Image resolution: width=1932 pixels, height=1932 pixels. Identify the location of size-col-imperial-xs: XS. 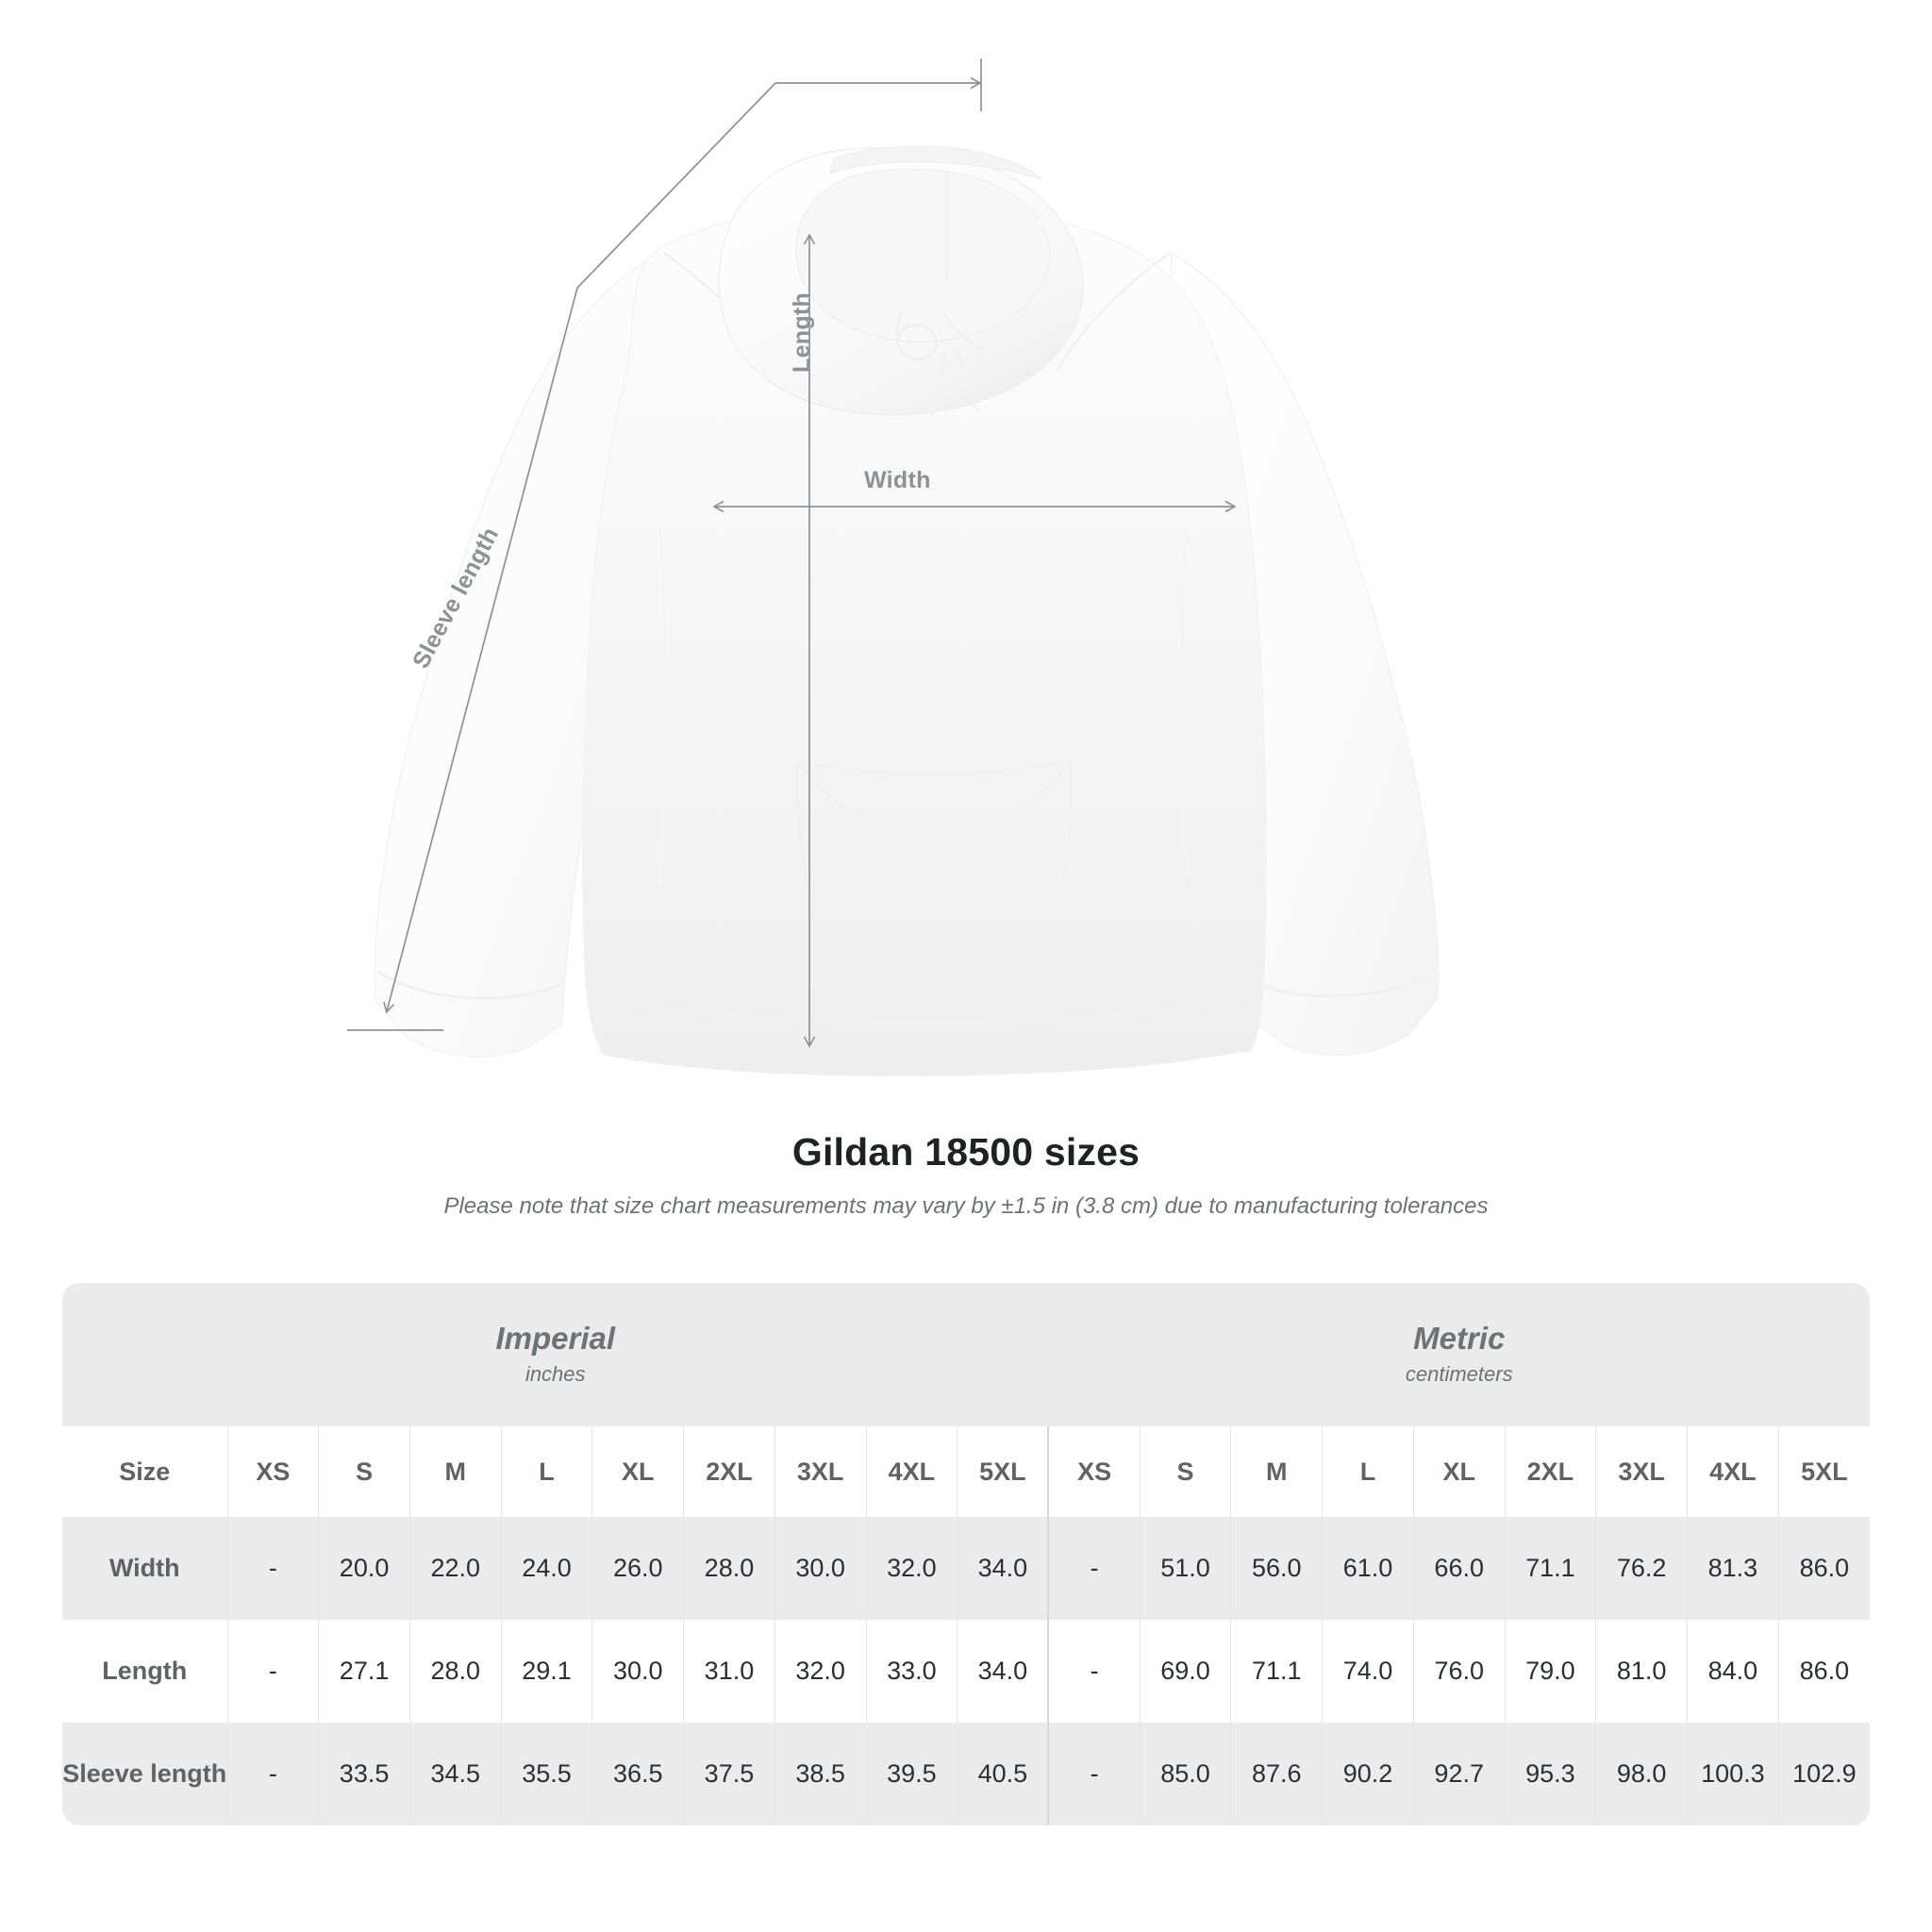
(272, 1471).